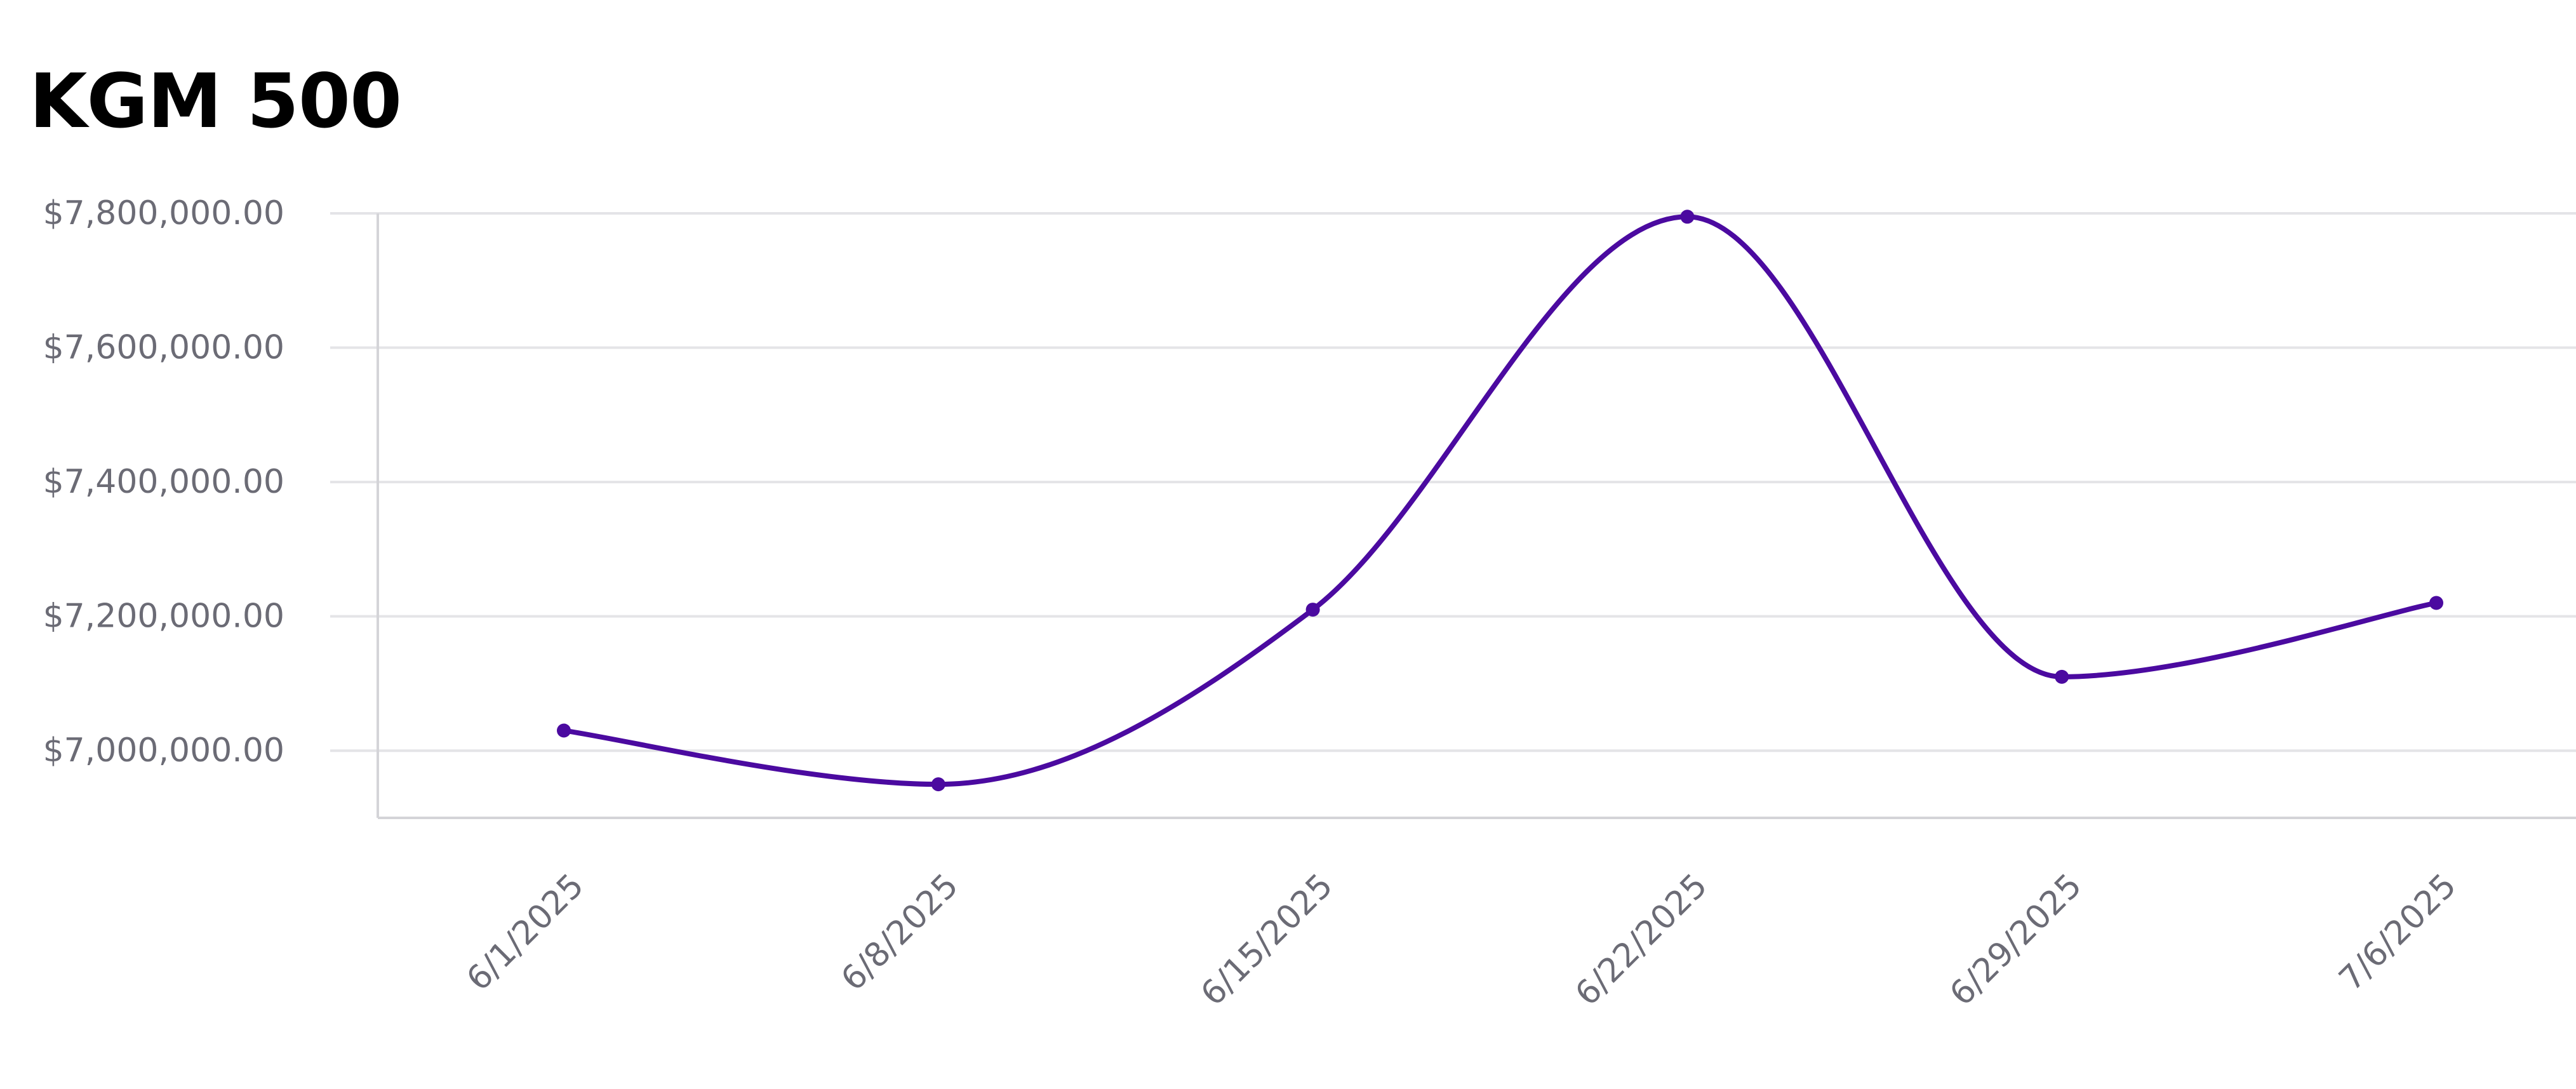 The width and height of the screenshot is (2576, 1089). Describe the element at coordinates (526, 933) in the screenshot. I see `x-tick-label: 6/1/2025` at that location.